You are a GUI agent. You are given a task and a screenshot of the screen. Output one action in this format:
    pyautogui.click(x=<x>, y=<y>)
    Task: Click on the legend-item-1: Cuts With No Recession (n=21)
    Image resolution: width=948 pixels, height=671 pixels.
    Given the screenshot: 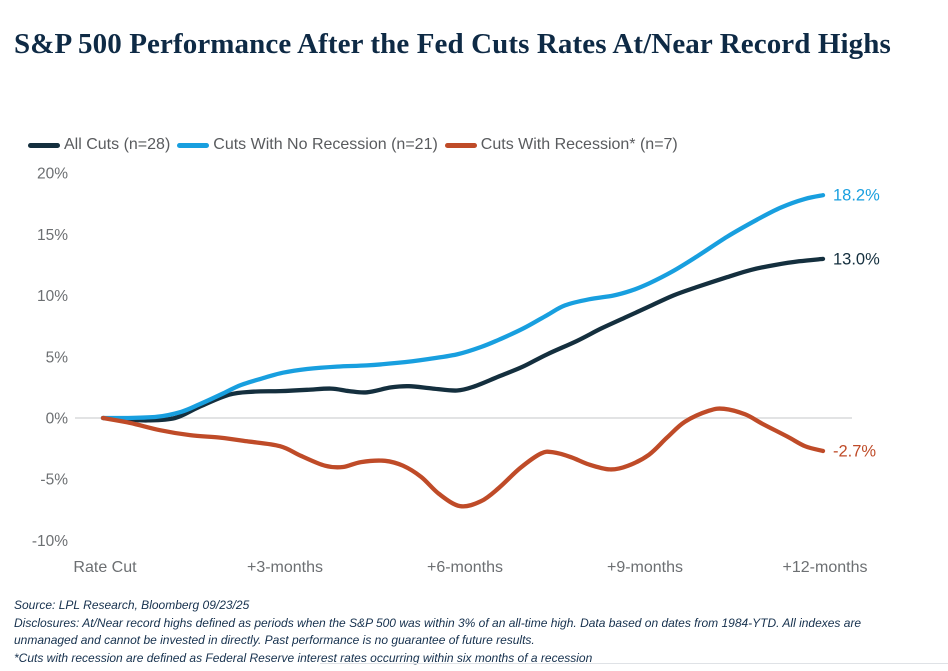 What is the action you would take?
    pyautogui.click(x=307, y=145)
    